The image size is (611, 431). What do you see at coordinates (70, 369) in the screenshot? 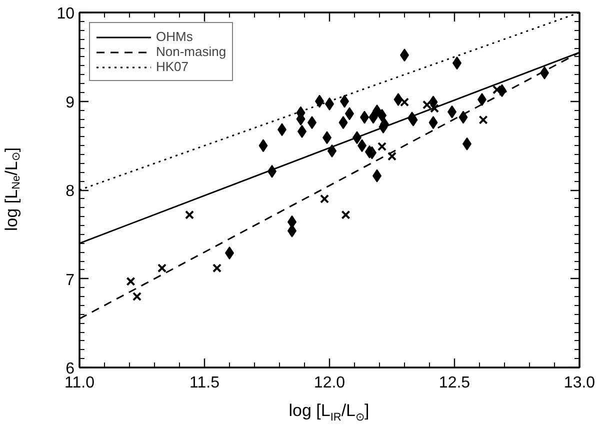
I see `y-tick-label: 6` at bounding box center [70, 369].